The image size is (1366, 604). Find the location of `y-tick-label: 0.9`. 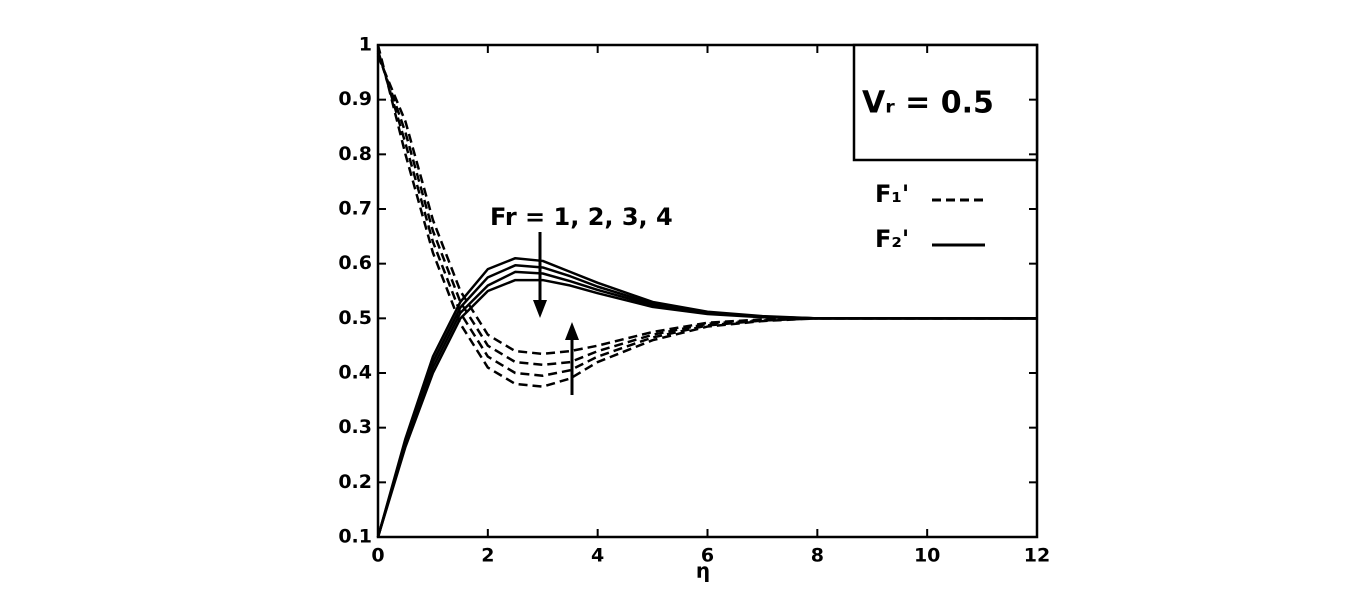

y-tick-label: 0.9 is located at coordinates (355, 99).